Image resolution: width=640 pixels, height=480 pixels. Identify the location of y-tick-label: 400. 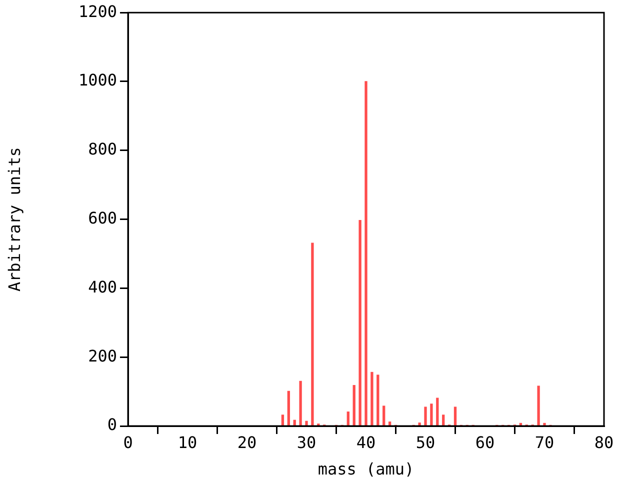
(102, 286).